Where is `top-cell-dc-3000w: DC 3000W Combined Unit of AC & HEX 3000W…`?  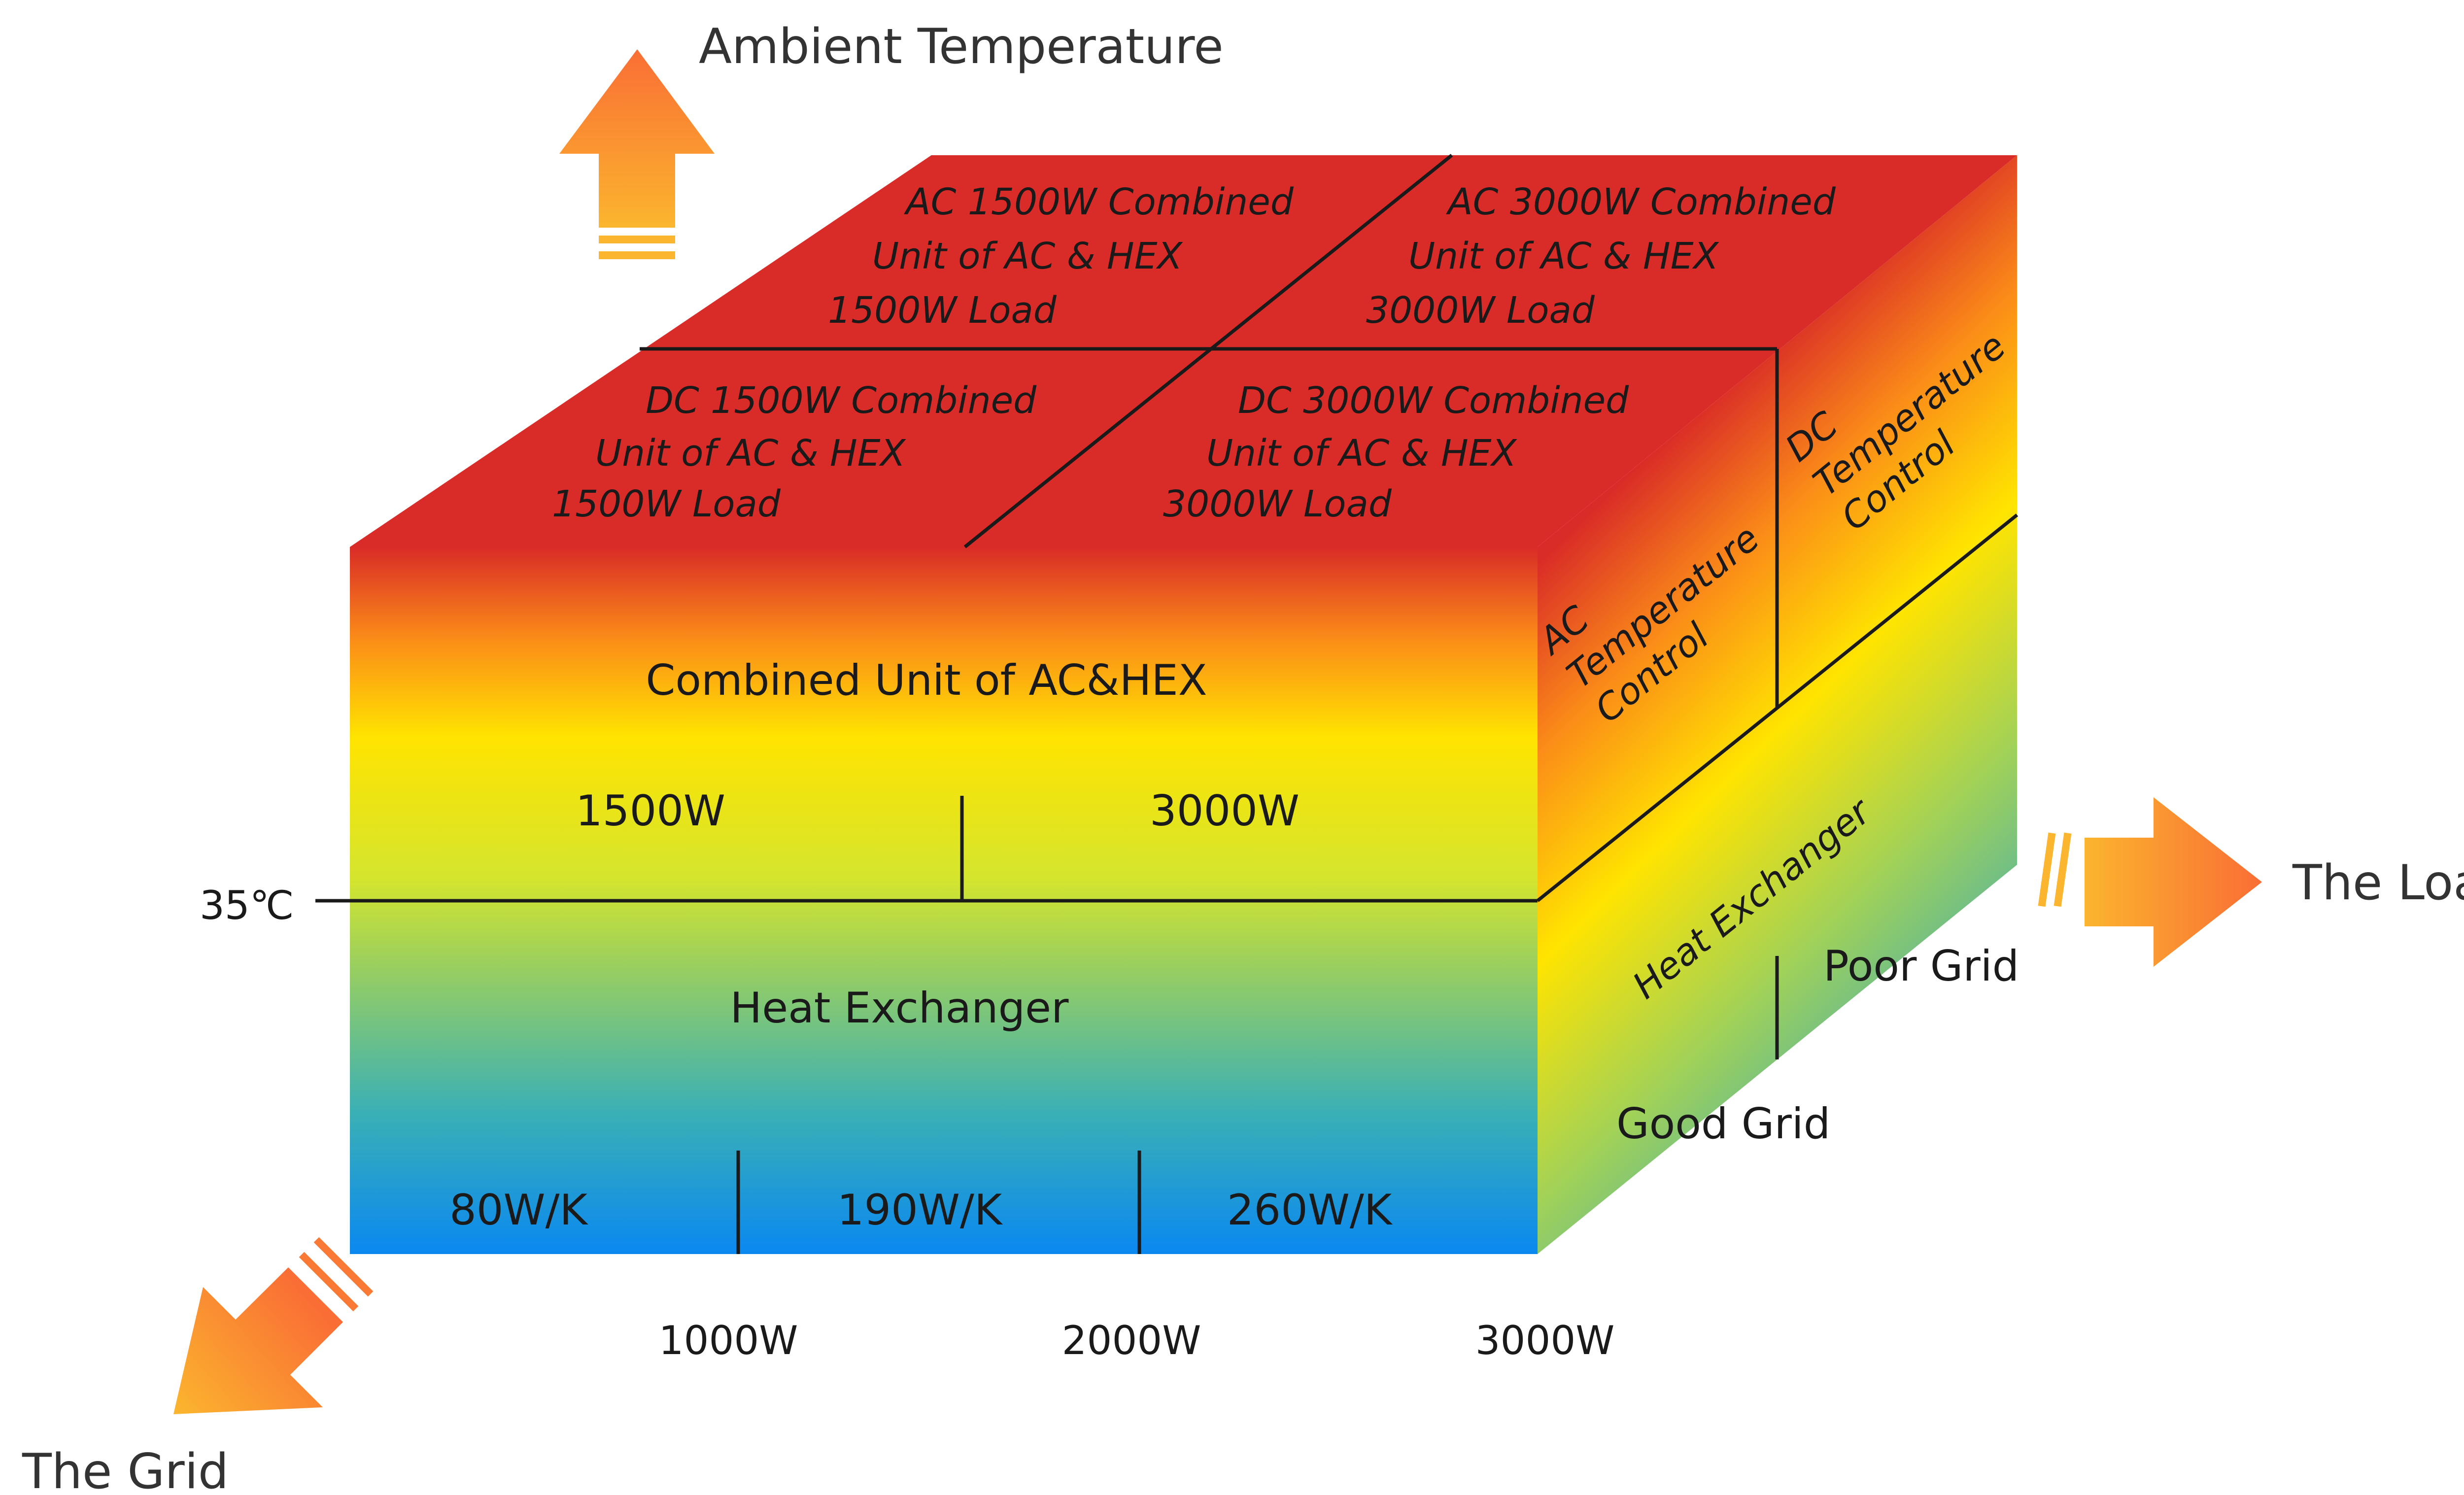
top-cell-dc-3000w: DC 3000W Combined Unit of AC & HEX 3000W… is located at coordinates (1396, 452).